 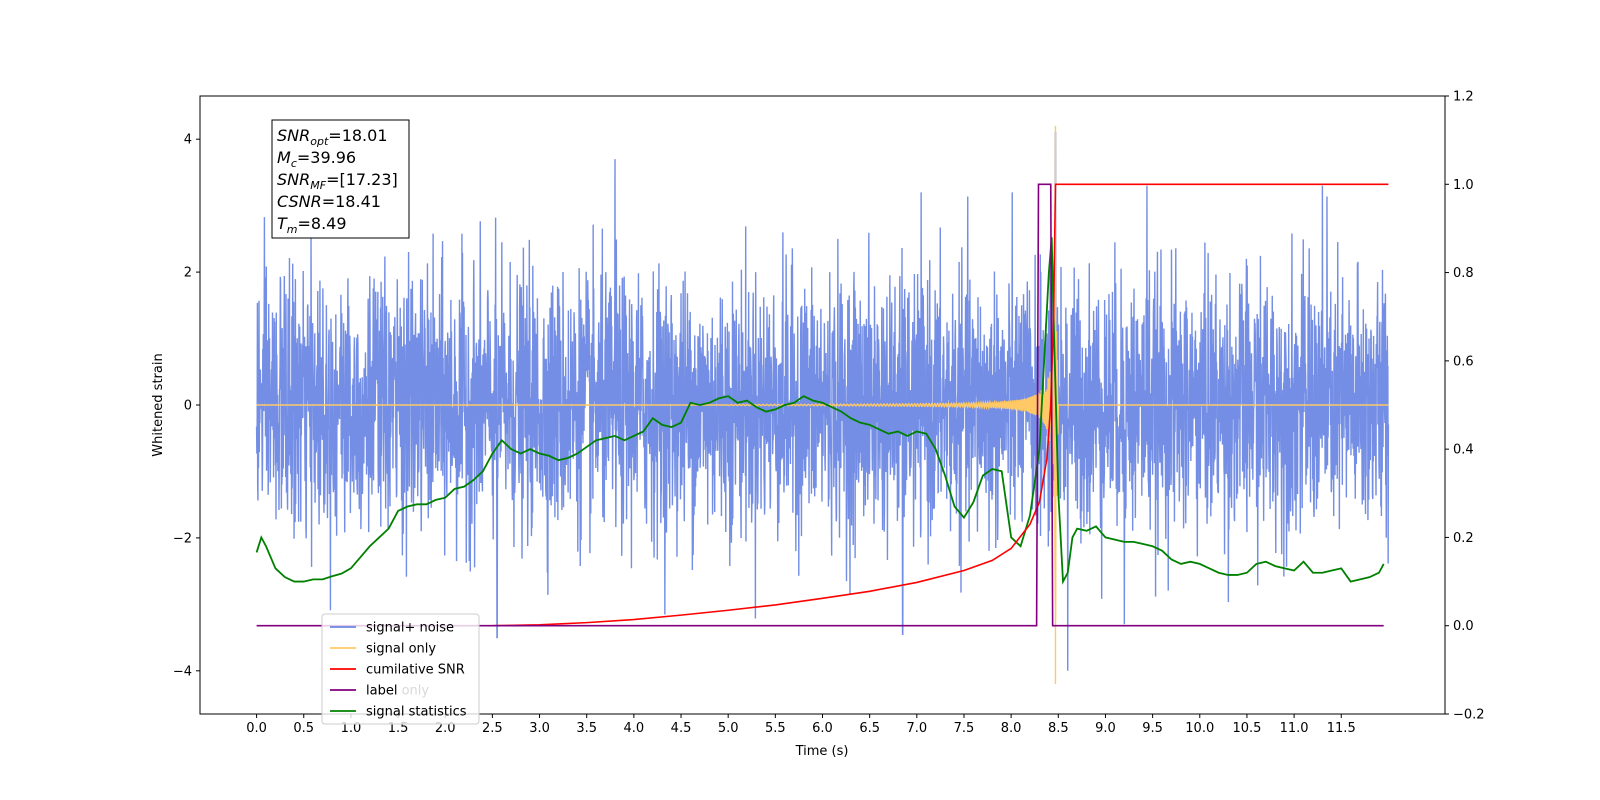 What do you see at coordinates (329, 201) in the screenshot?
I see `info-line: CSNR=18.41` at bounding box center [329, 201].